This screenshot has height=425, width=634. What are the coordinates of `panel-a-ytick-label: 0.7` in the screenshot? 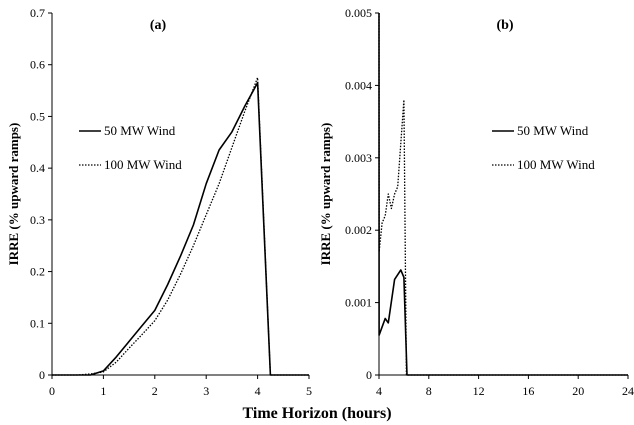 It's located at (37, 13).